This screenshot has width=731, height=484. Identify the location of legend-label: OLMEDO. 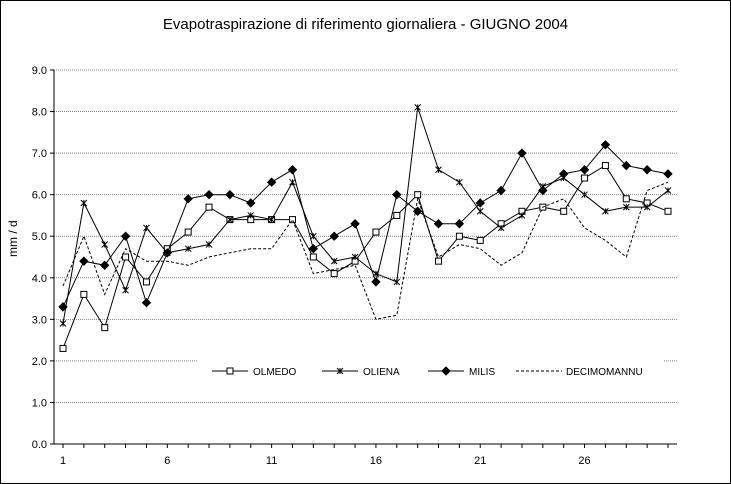
(275, 372).